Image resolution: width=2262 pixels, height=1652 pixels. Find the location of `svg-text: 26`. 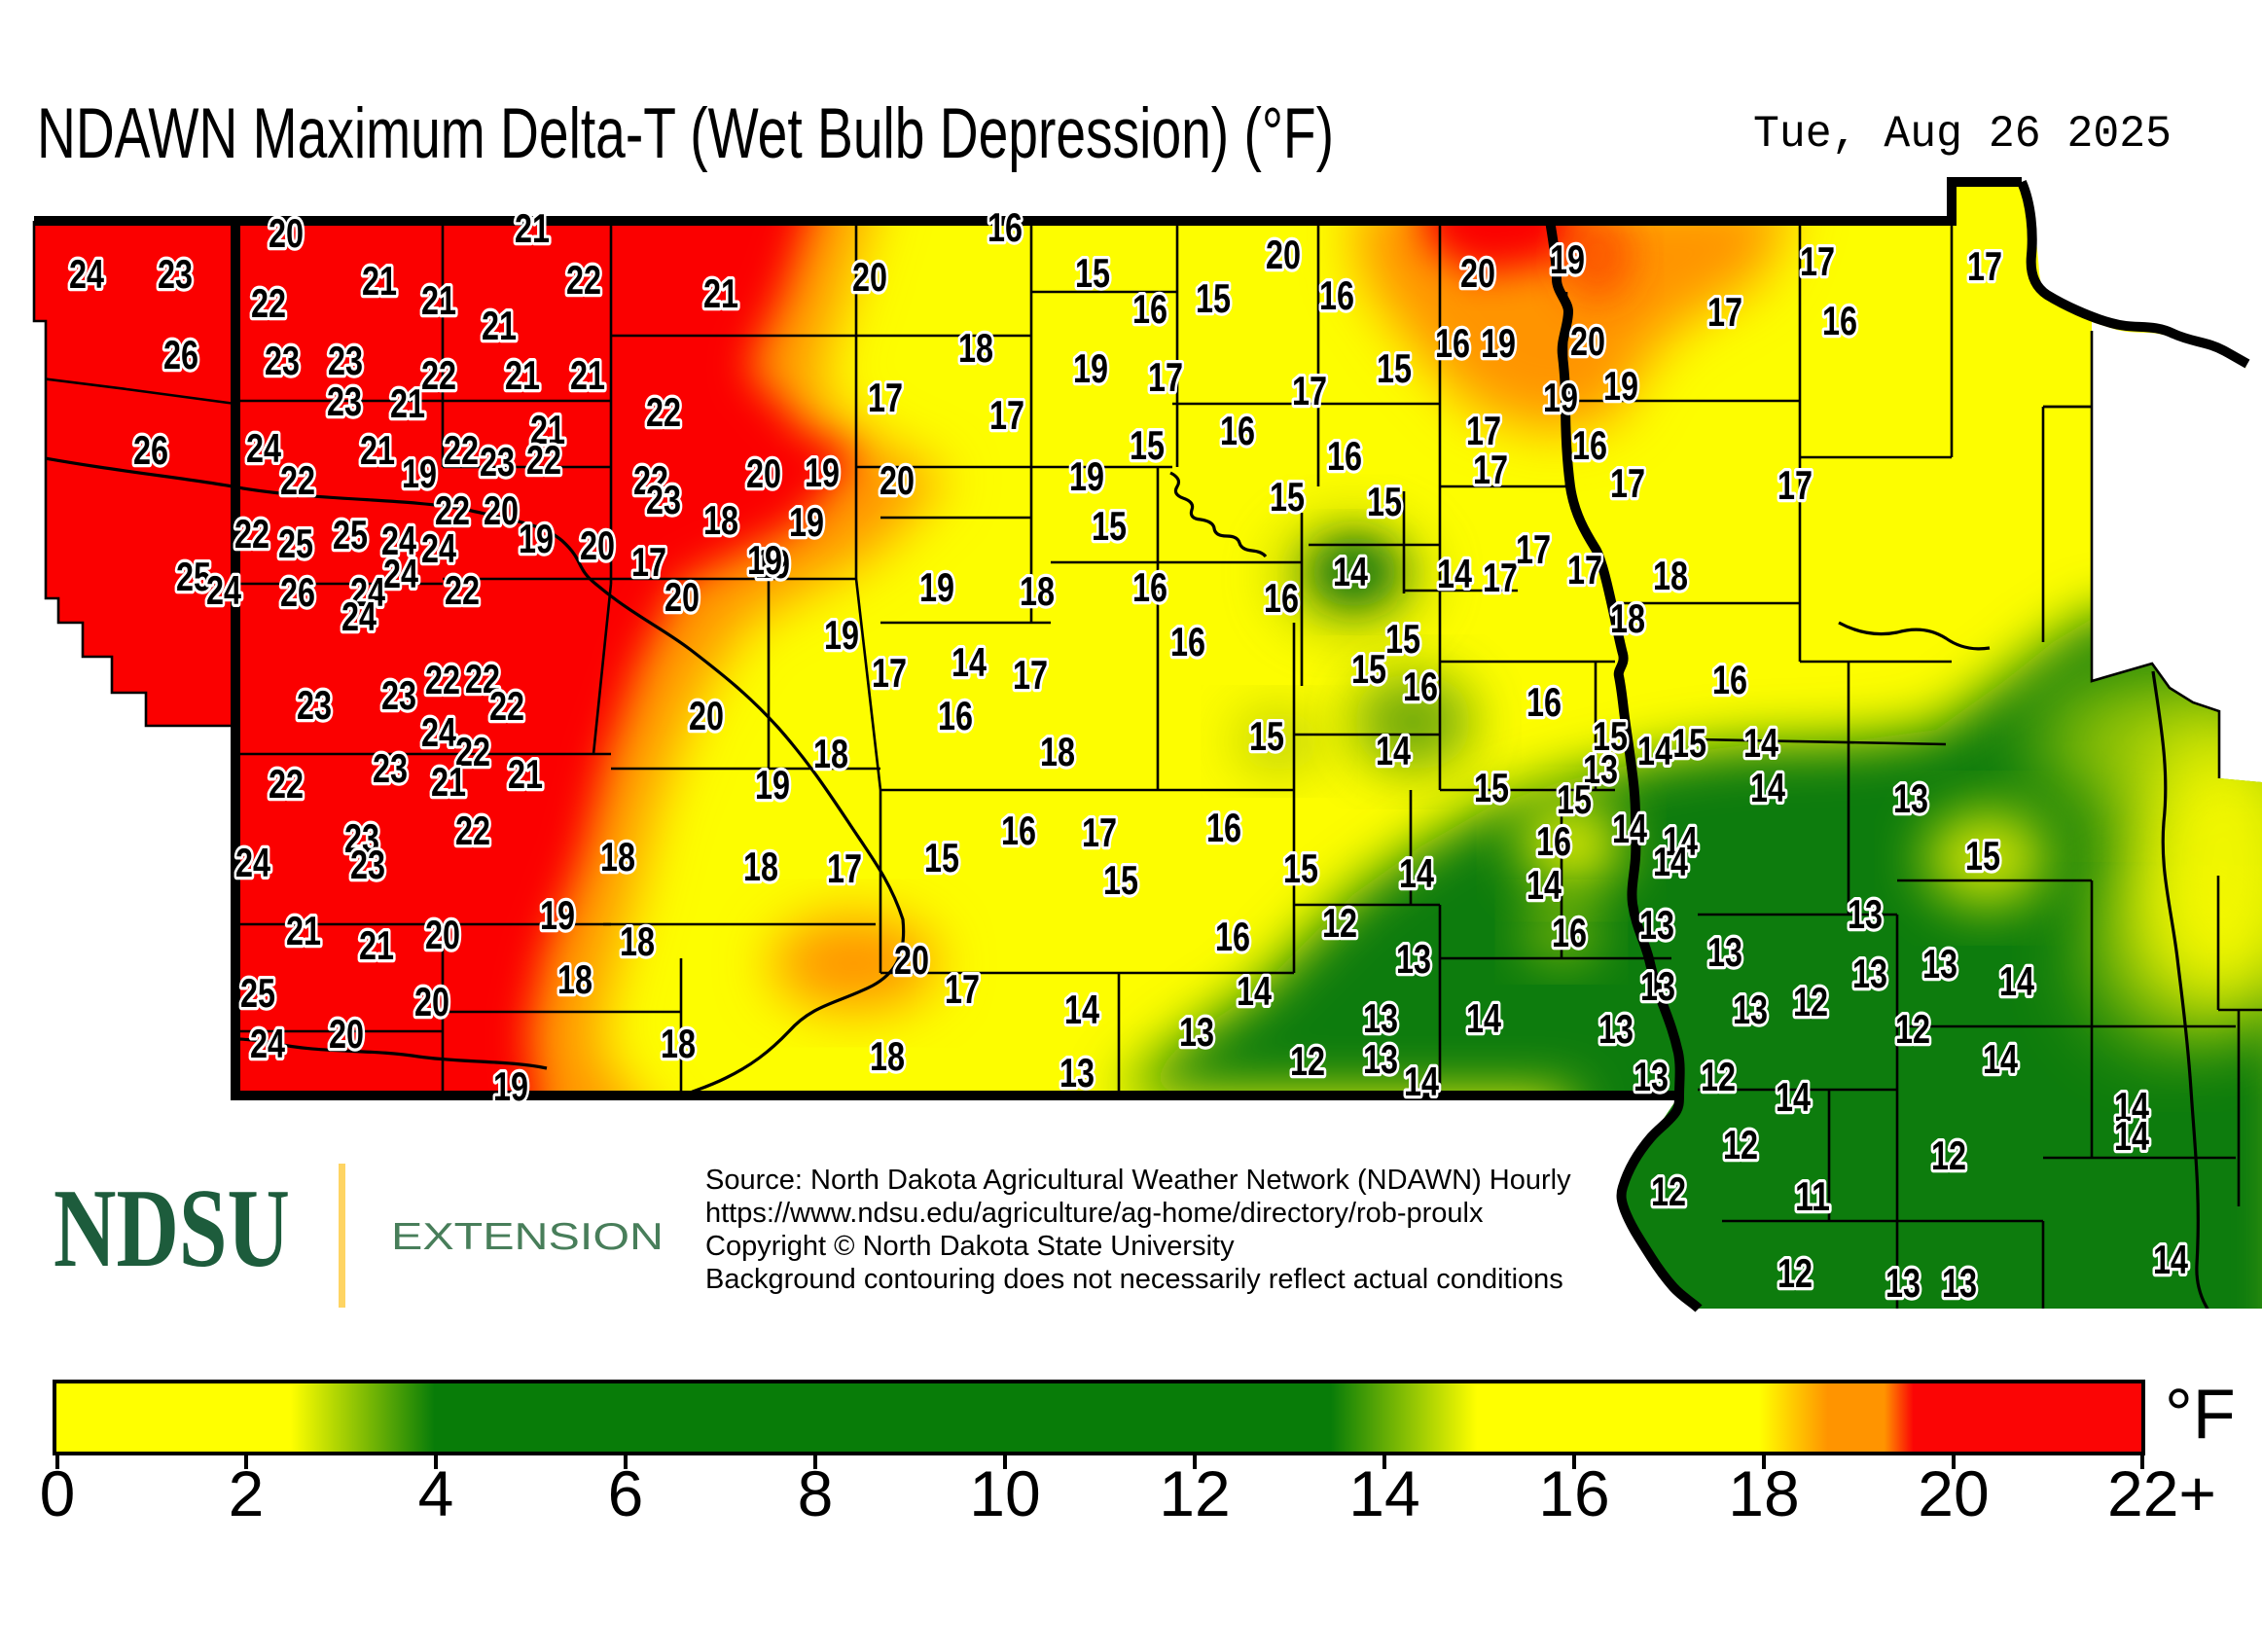

svg-text: 26 is located at coordinates (180, 354).